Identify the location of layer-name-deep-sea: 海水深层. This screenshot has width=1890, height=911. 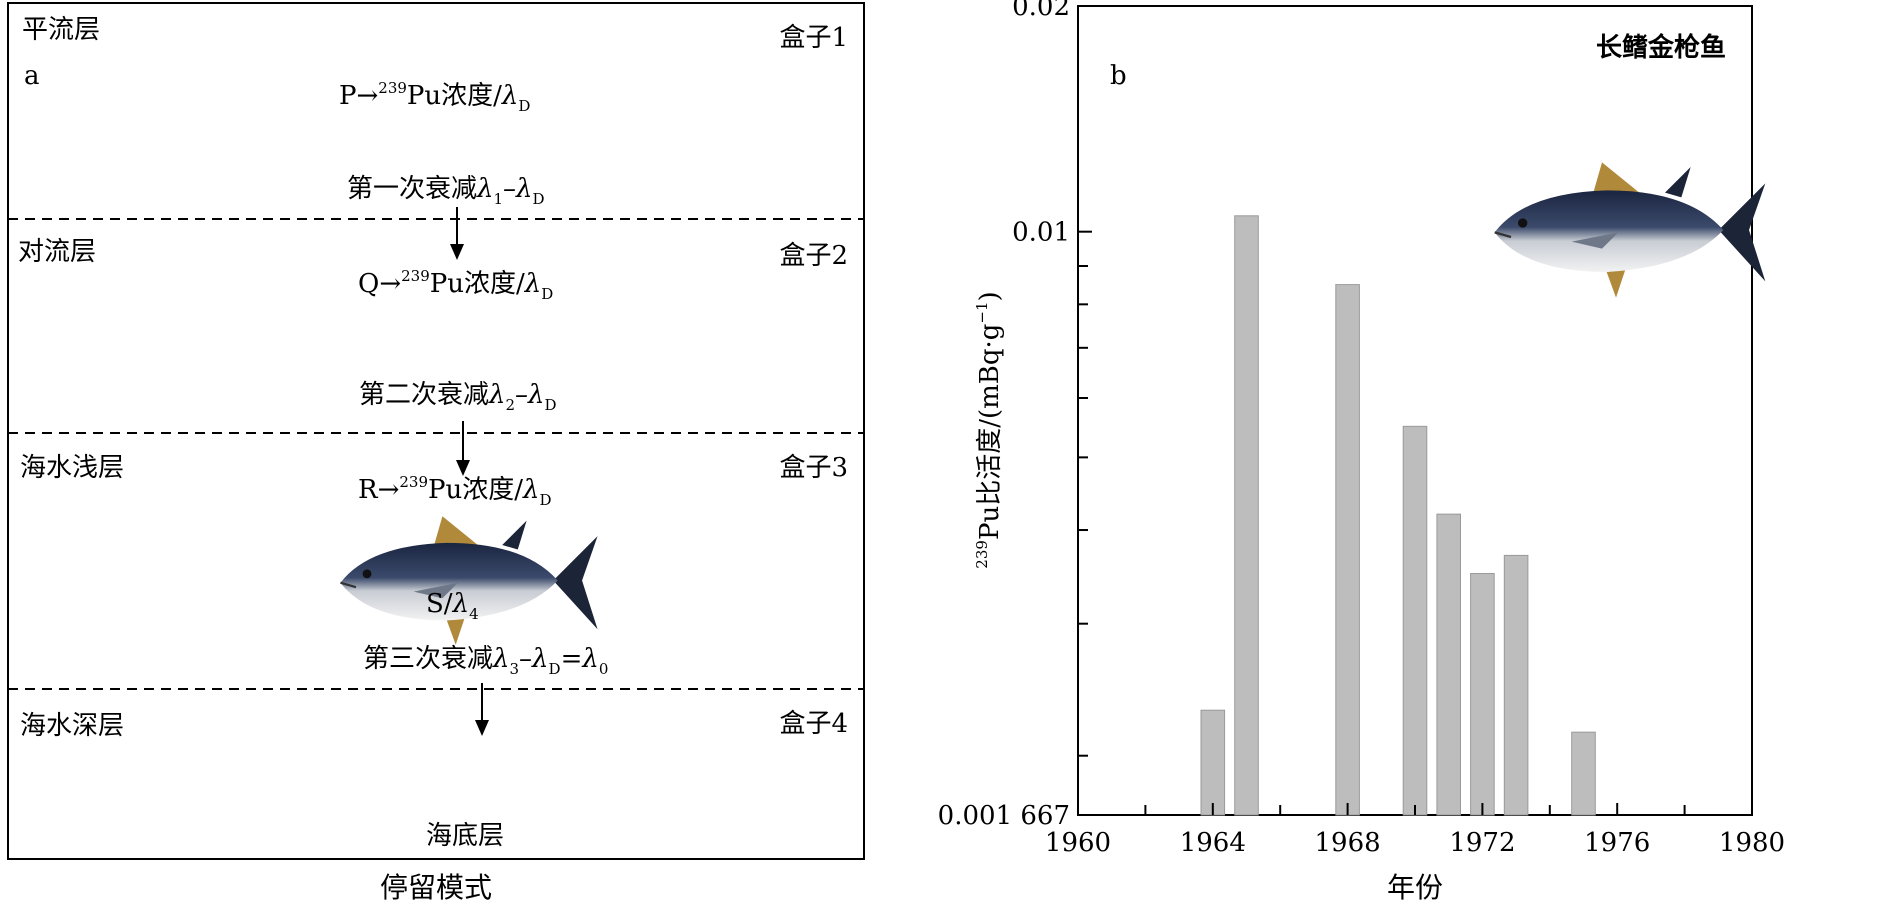
(72, 726).